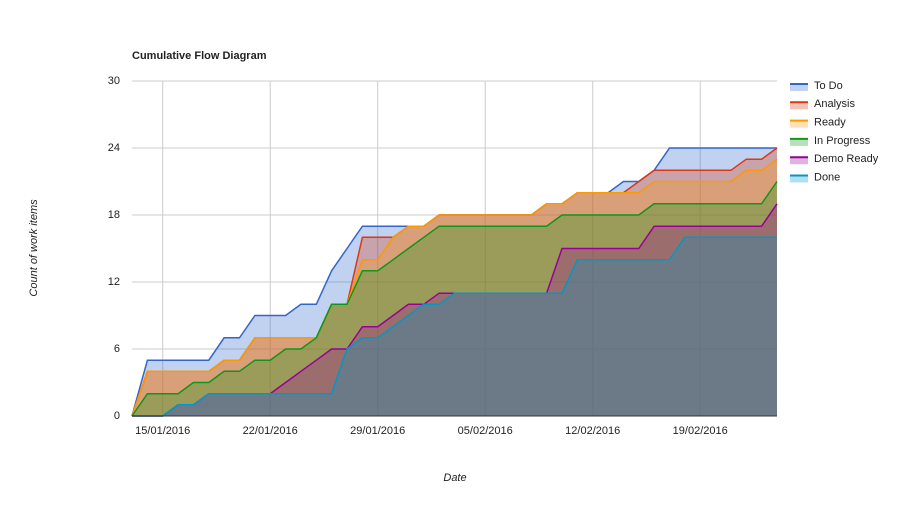 The height and width of the screenshot is (506, 900). I want to click on y-tick-label: 18, so click(114, 215).